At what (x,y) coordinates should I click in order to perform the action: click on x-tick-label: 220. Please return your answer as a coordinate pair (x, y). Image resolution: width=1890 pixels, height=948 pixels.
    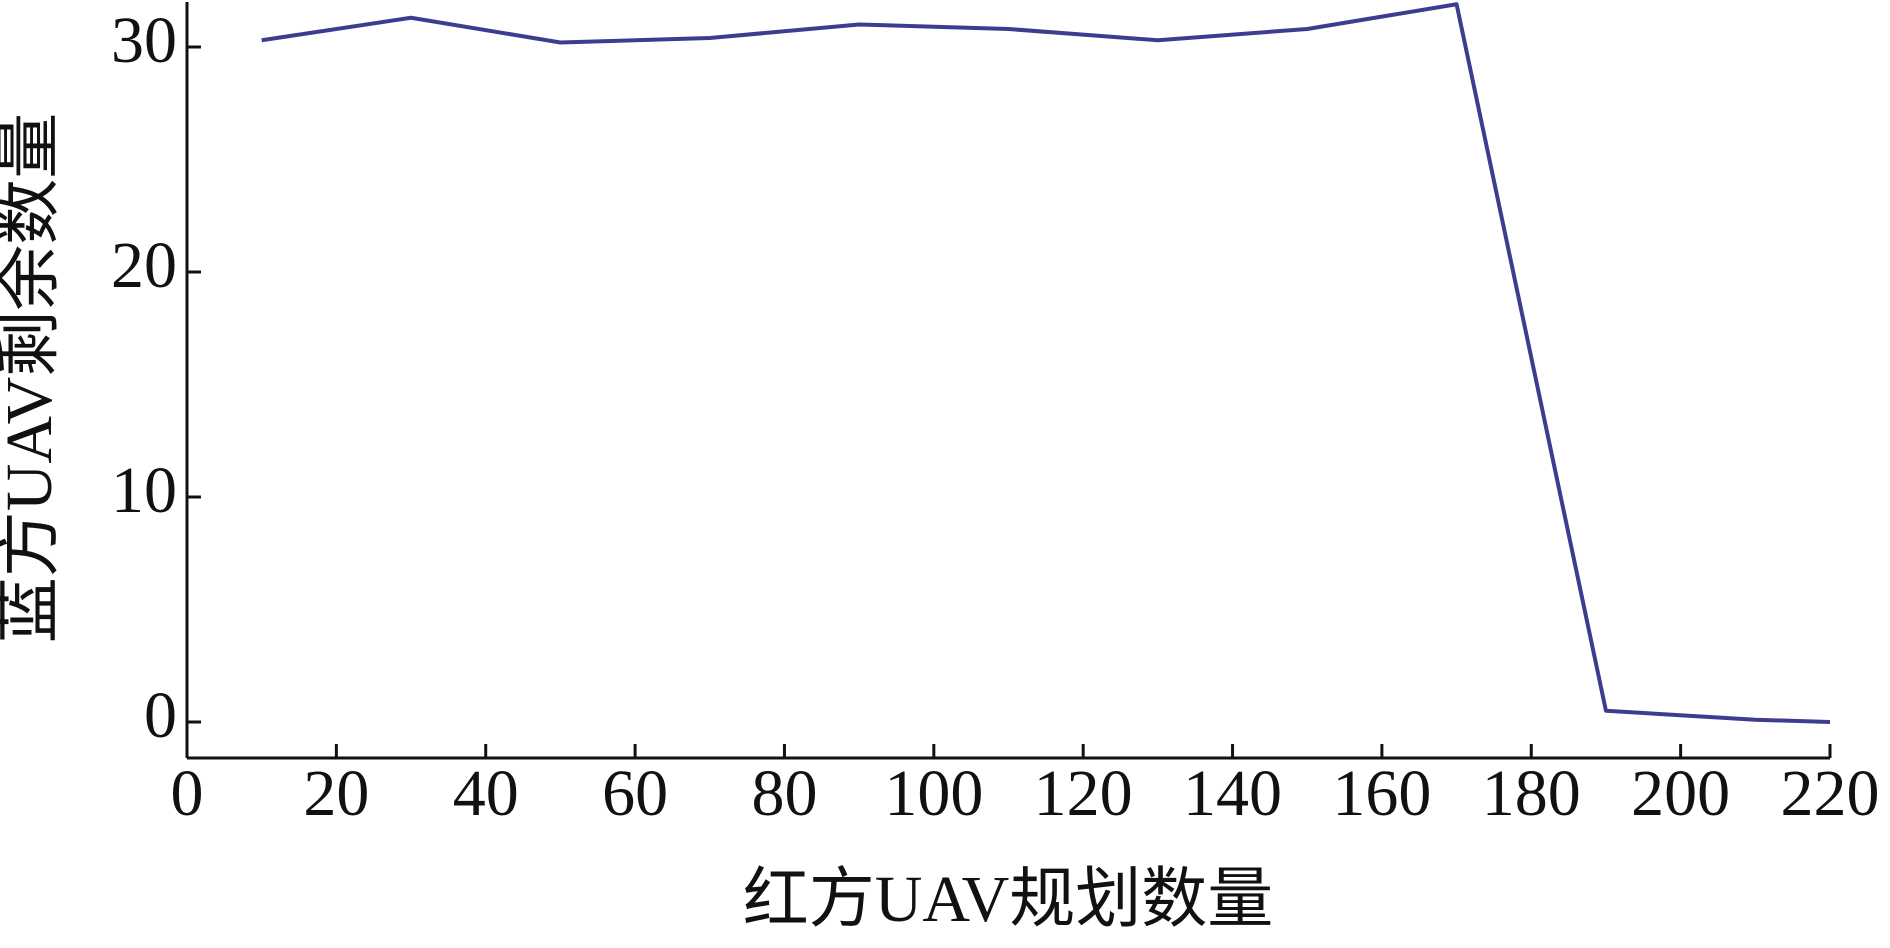
    Looking at the image, I should click on (1830, 793).